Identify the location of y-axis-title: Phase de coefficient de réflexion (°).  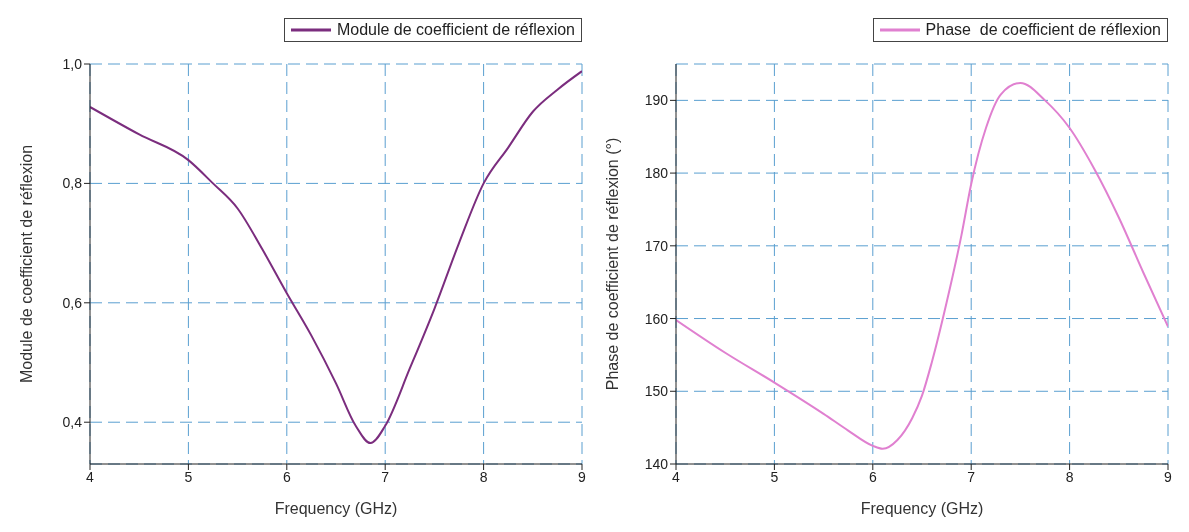
(612, 264).